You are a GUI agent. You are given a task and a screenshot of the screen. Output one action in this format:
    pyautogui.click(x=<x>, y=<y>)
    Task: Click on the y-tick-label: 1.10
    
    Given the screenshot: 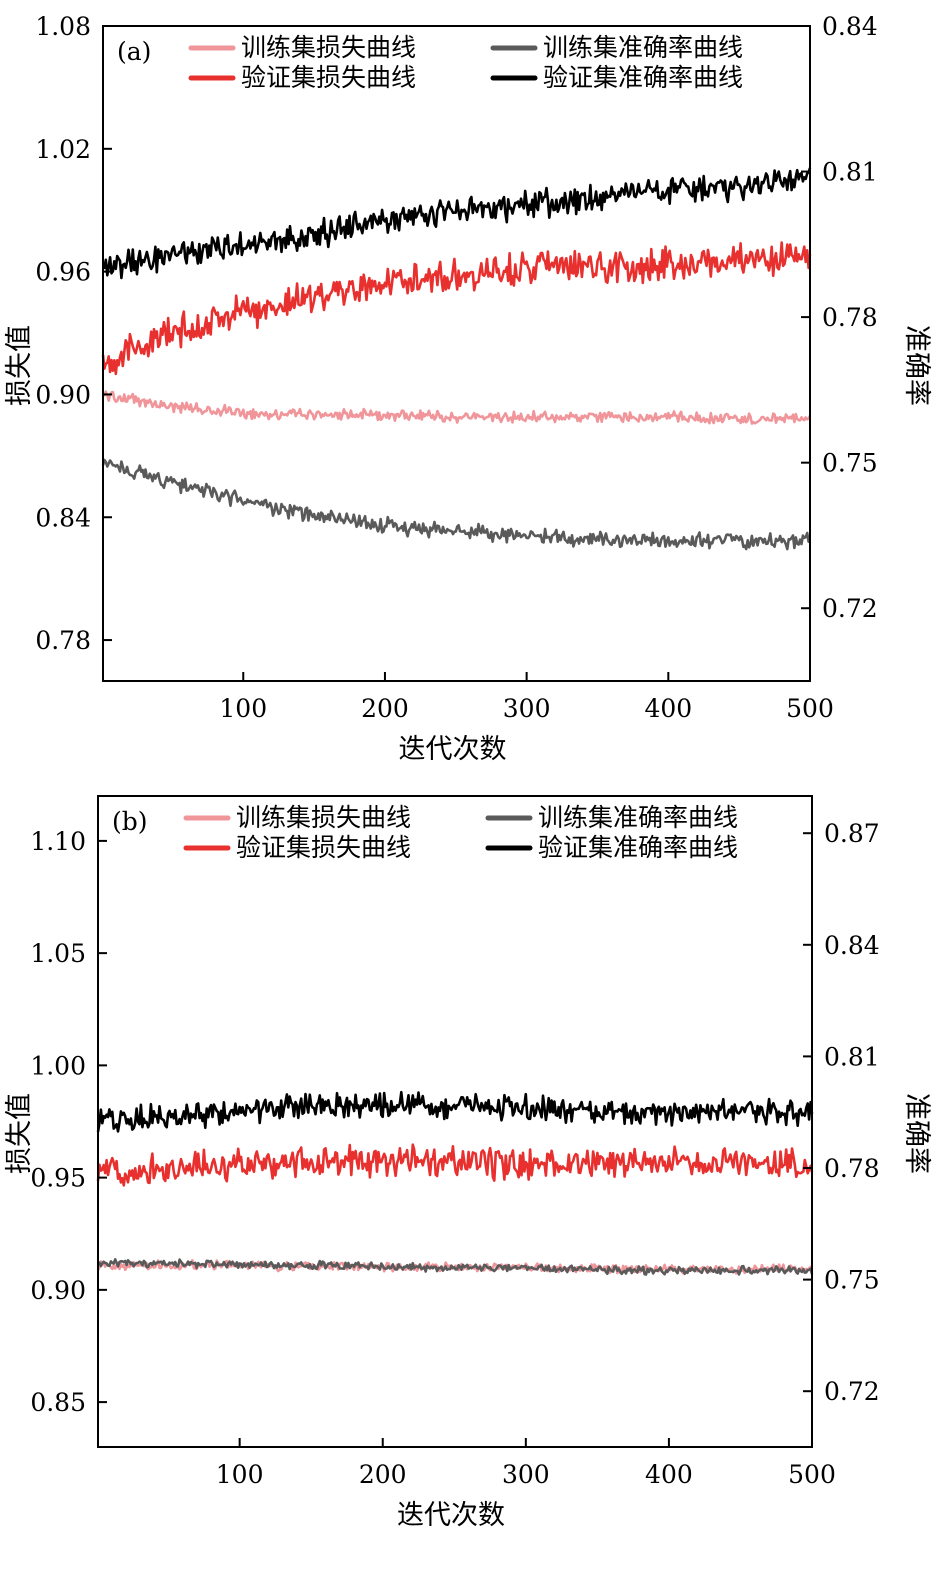 What is the action you would take?
    pyautogui.click(x=58, y=841)
    